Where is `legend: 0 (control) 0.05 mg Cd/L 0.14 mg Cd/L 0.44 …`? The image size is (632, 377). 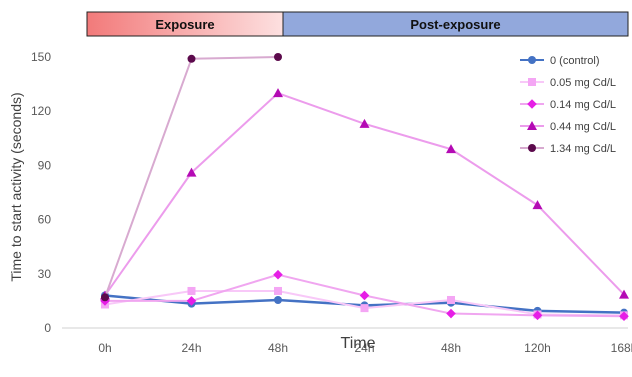
legend: 0 (control) 0.05 mg Cd/L 0.14 mg Cd/L 0.44 … is located at coordinates (568, 105).